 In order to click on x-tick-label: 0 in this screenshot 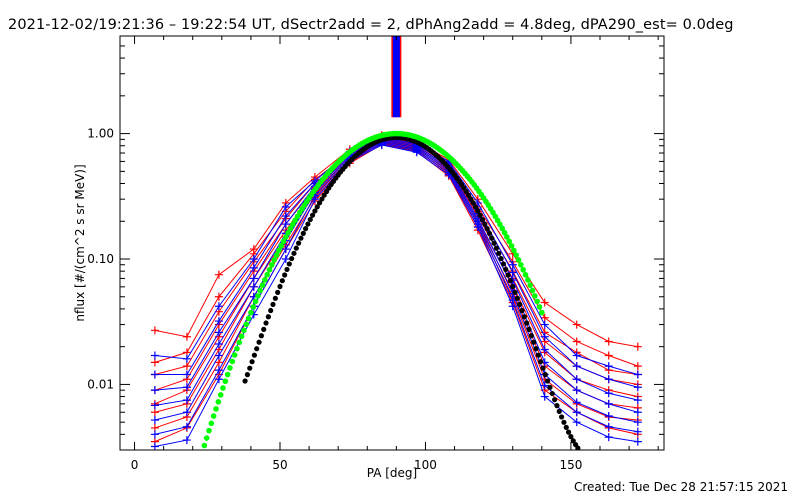, I will do `click(135, 465)`.